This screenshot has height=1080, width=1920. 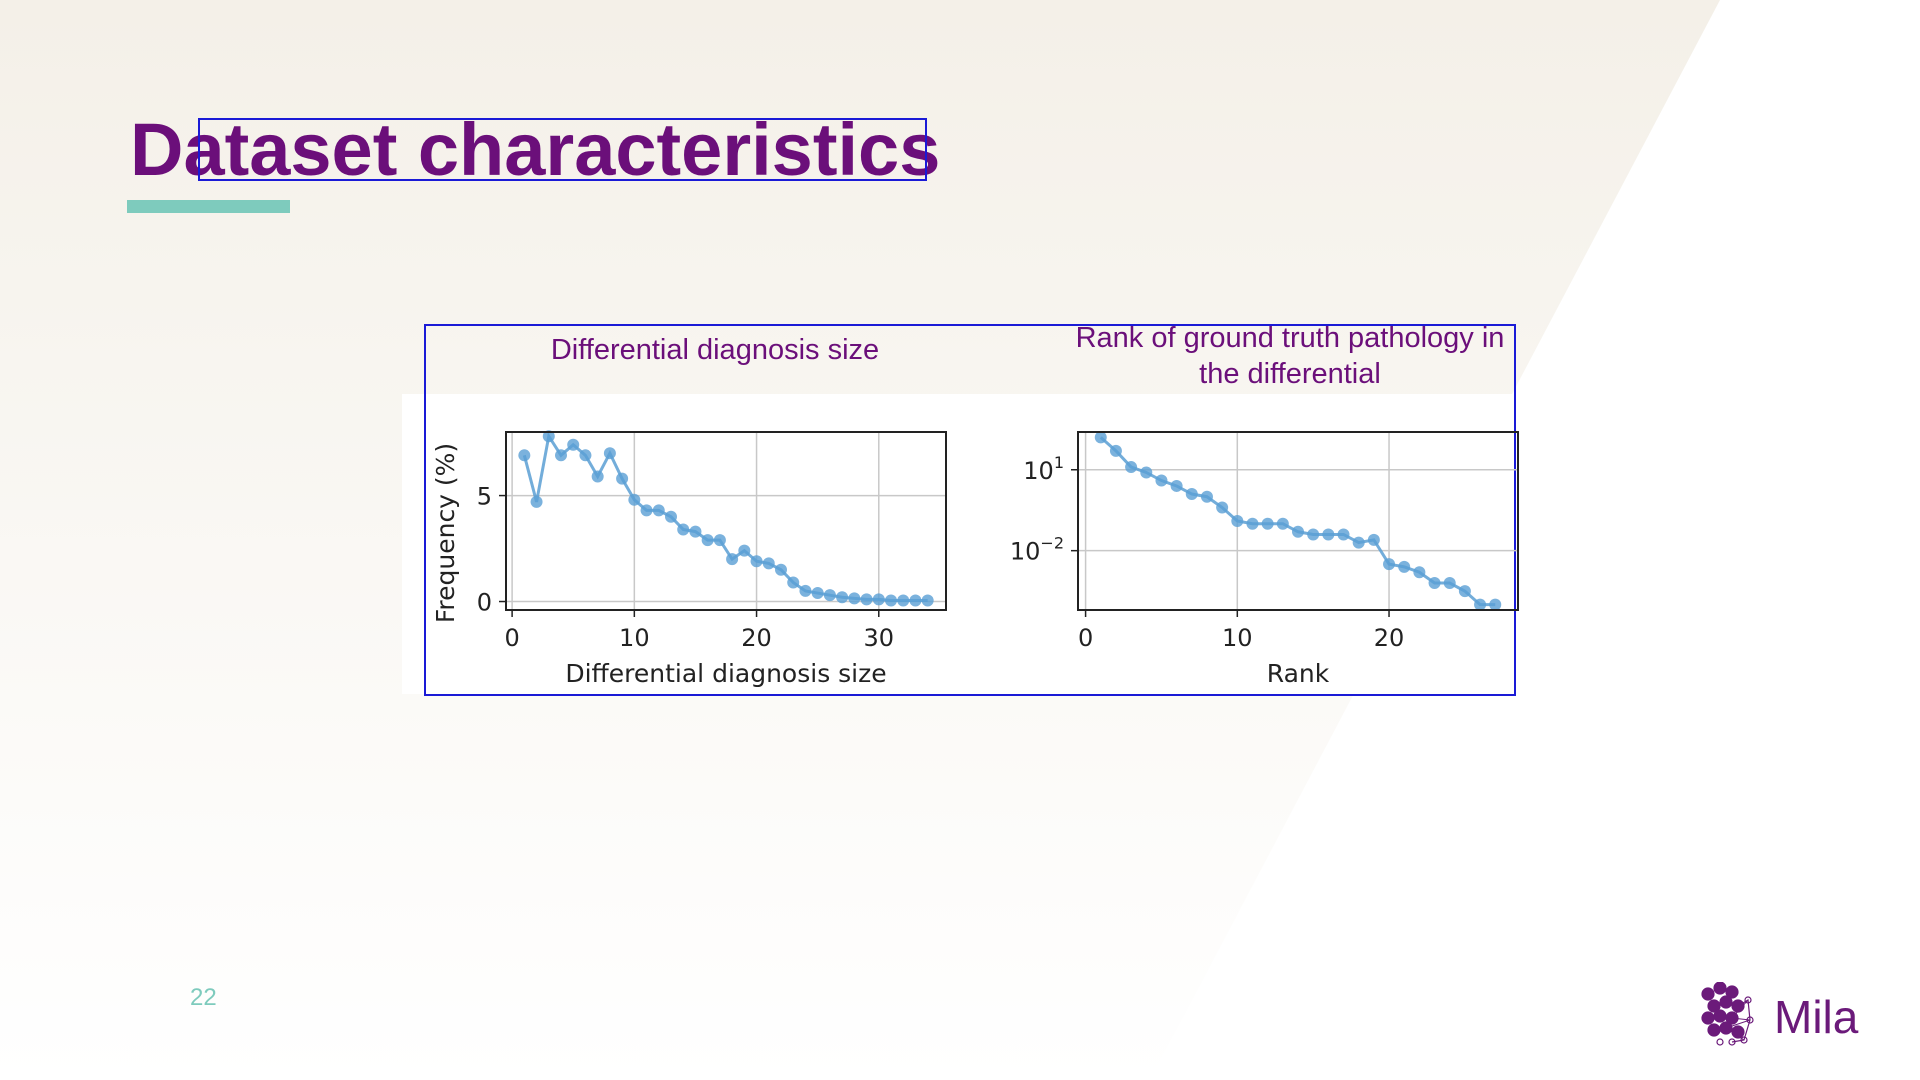 What do you see at coordinates (208, 206) in the screenshot?
I see `title-underline-rule` at bounding box center [208, 206].